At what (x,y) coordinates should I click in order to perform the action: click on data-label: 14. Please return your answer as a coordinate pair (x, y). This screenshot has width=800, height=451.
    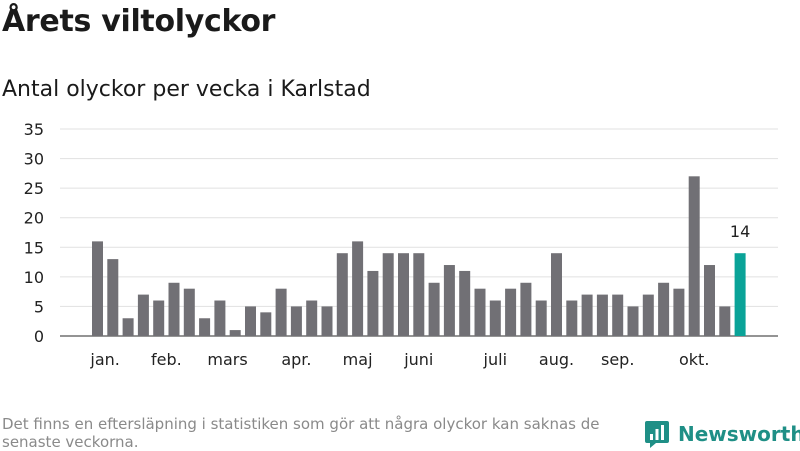
    Looking at the image, I should click on (740, 231).